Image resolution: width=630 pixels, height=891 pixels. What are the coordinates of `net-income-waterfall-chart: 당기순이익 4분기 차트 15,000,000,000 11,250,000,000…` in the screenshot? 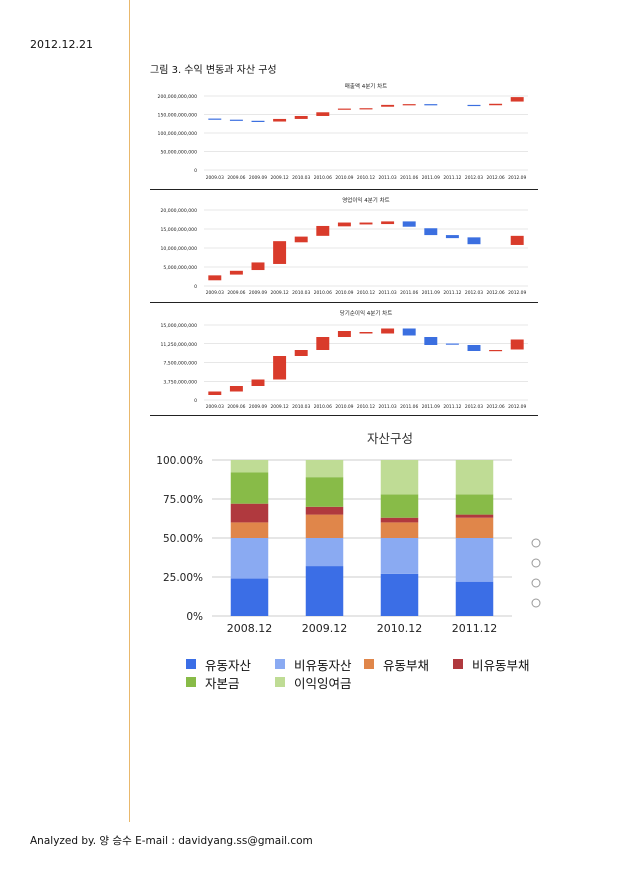 It's located at (344, 360).